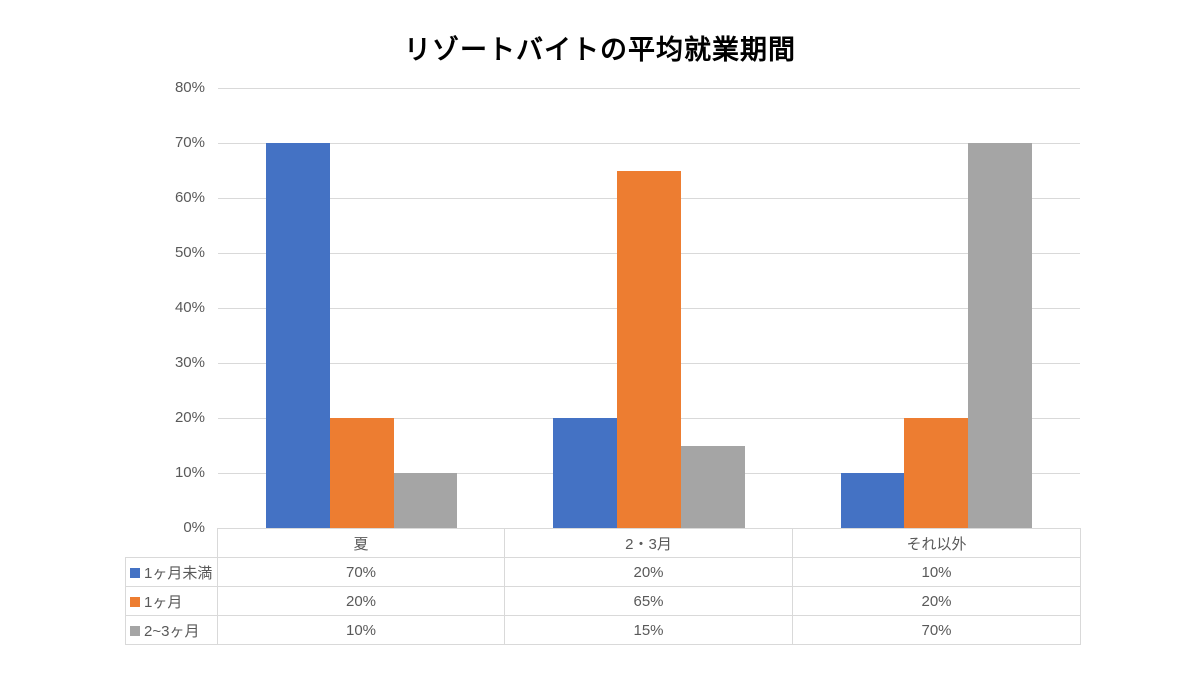  I want to click on bar-series2-category1, so click(712, 486).